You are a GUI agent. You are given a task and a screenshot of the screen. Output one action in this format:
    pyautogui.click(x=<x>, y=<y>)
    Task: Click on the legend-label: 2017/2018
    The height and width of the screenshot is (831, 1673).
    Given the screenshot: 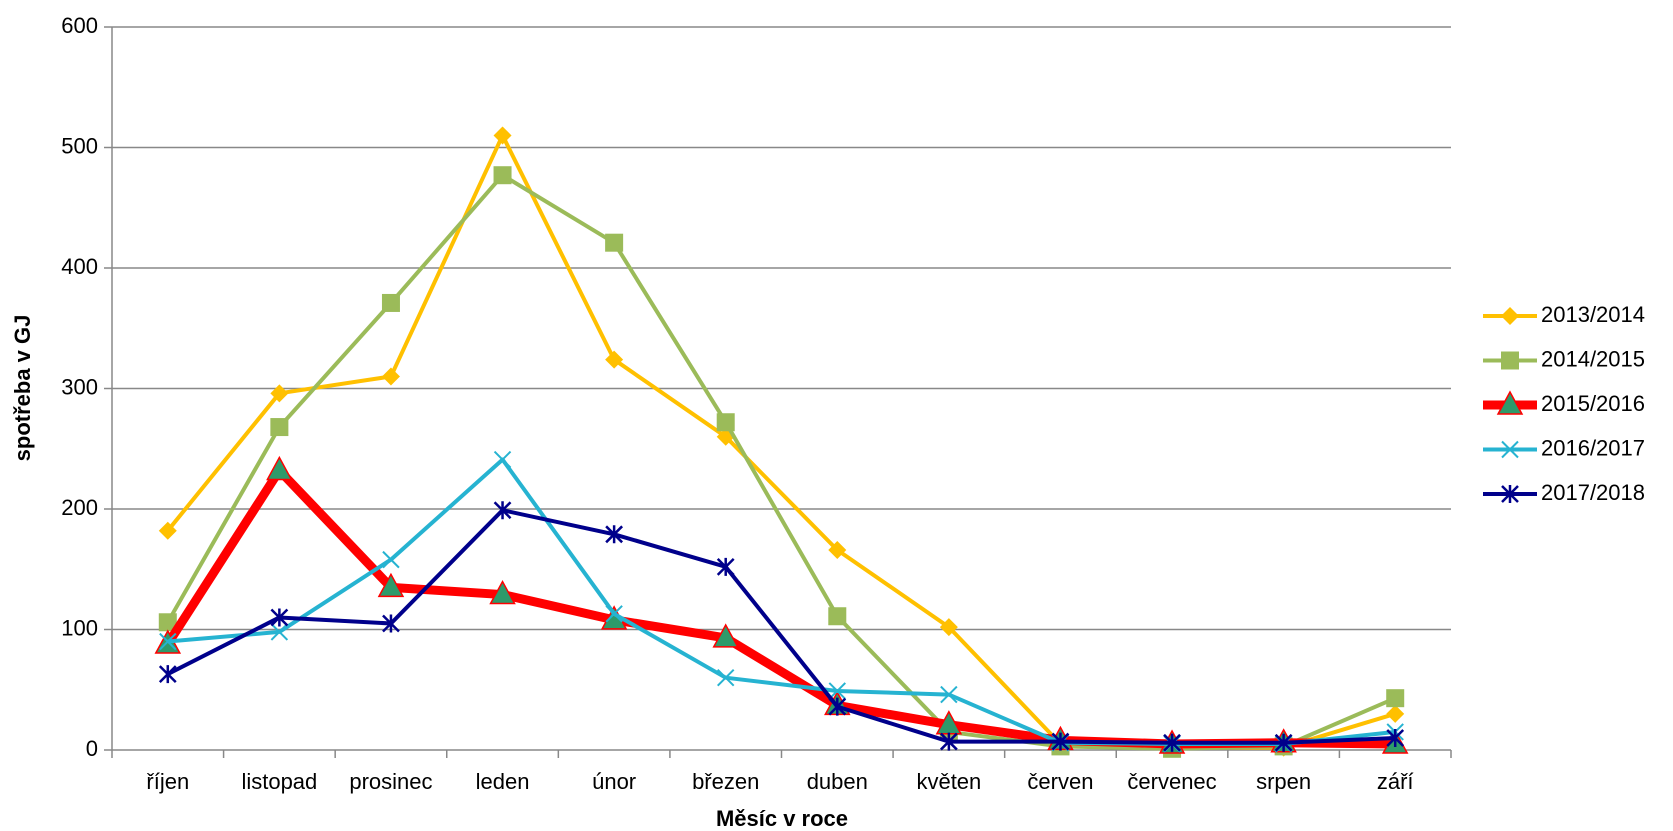 What is the action you would take?
    pyautogui.click(x=1593, y=492)
    